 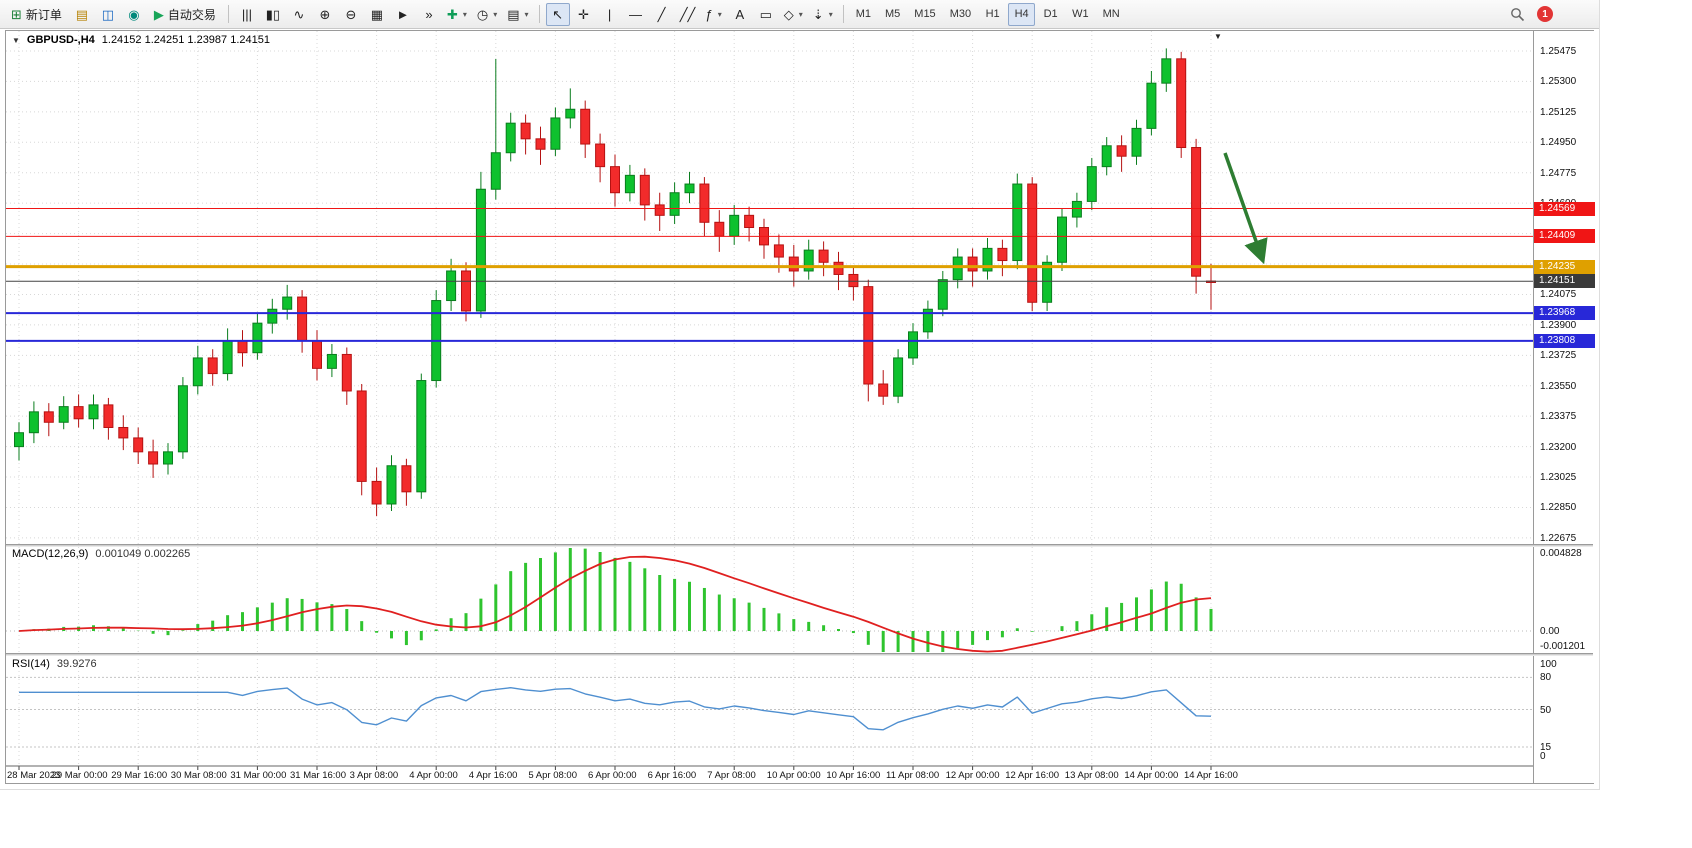 What do you see at coordinates (1080, 14) in the screenshot?
I see `timeframe-w1-button: W1` at bounding box center [1080, 14].